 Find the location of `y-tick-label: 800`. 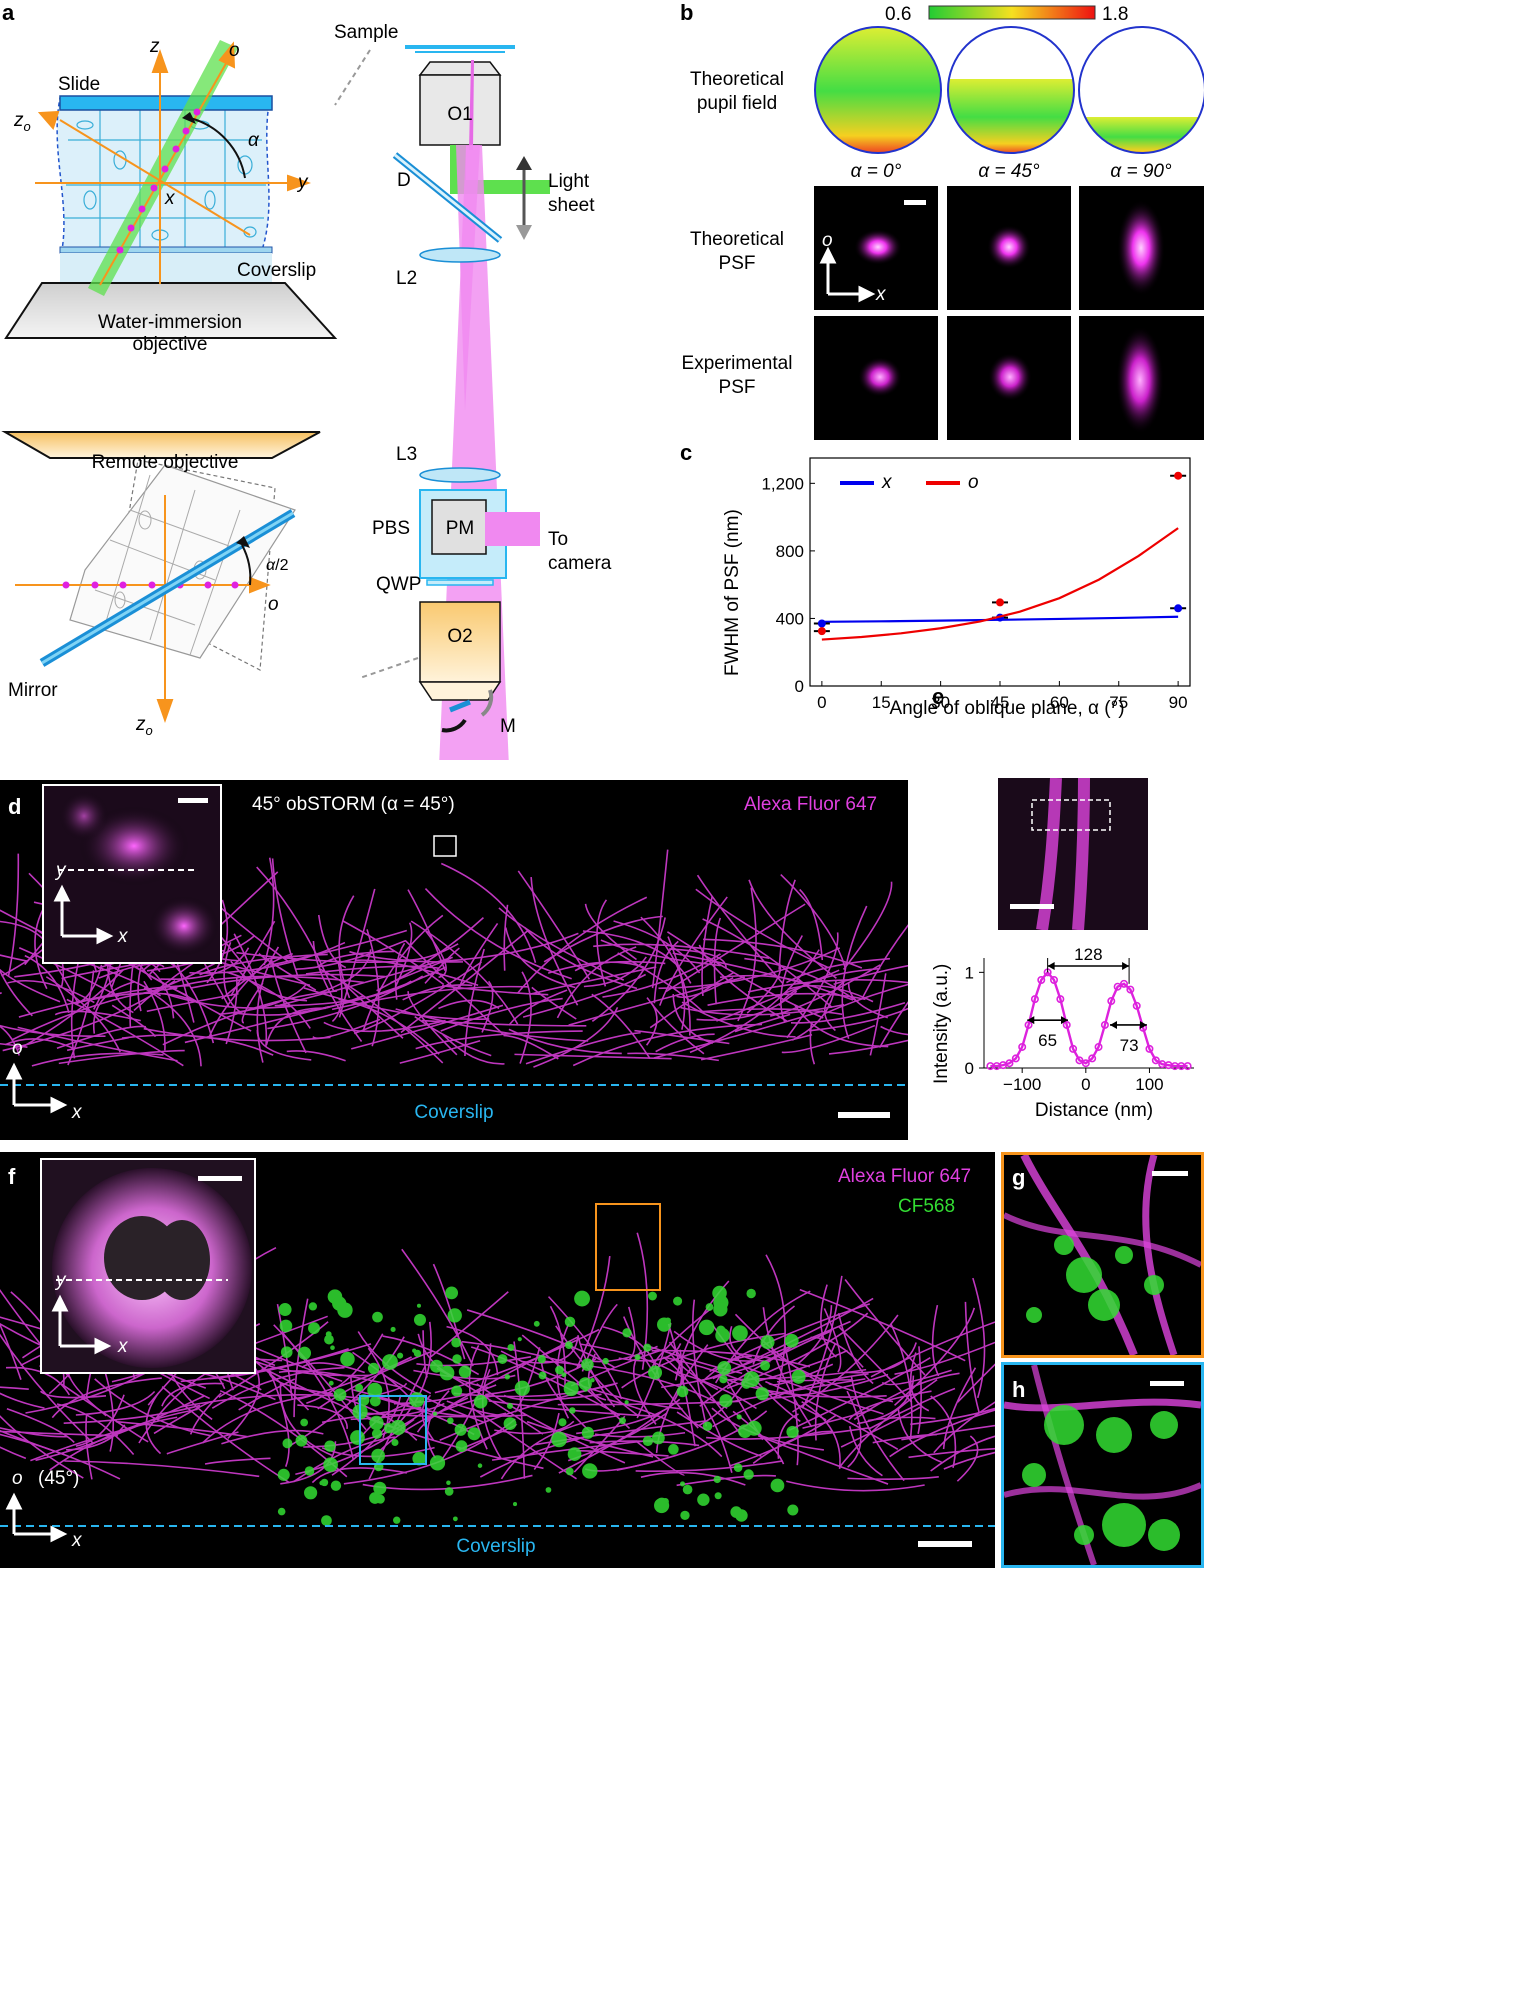

y-tick-label: 800 is located at coordinates (790, 551).